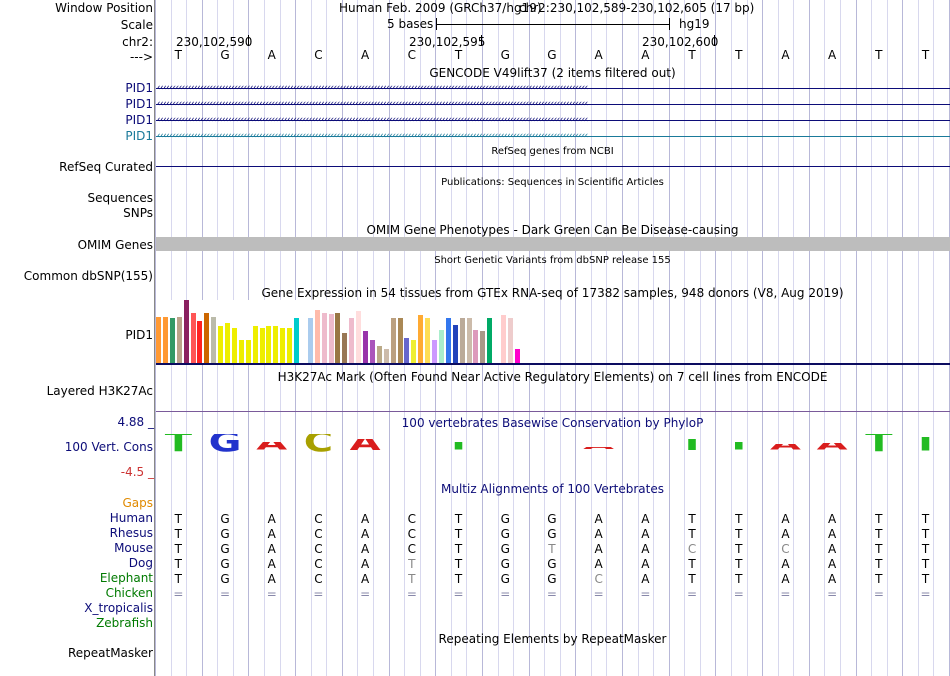 This screenshot has height=676, width=950. Describe the element at coordinates (346, 331) in the screenshot. I see `gtex-bar-chart` at that location.